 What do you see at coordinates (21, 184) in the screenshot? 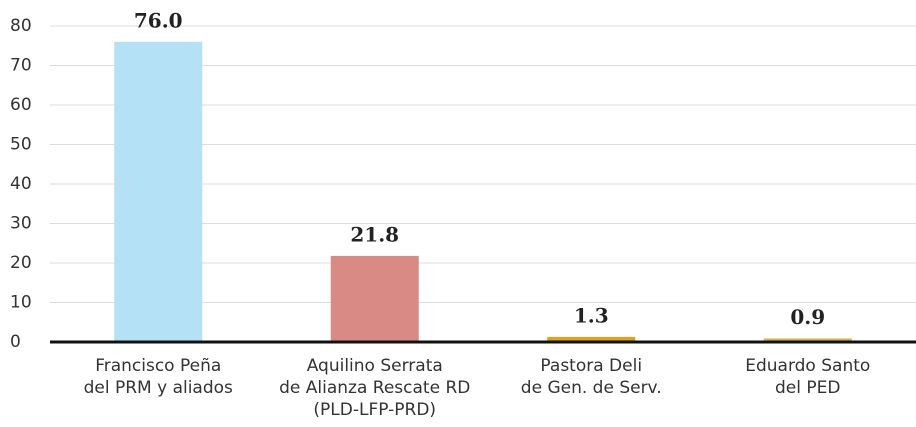
I see `y-tick-label: 40` at bounding box center [21, 184].